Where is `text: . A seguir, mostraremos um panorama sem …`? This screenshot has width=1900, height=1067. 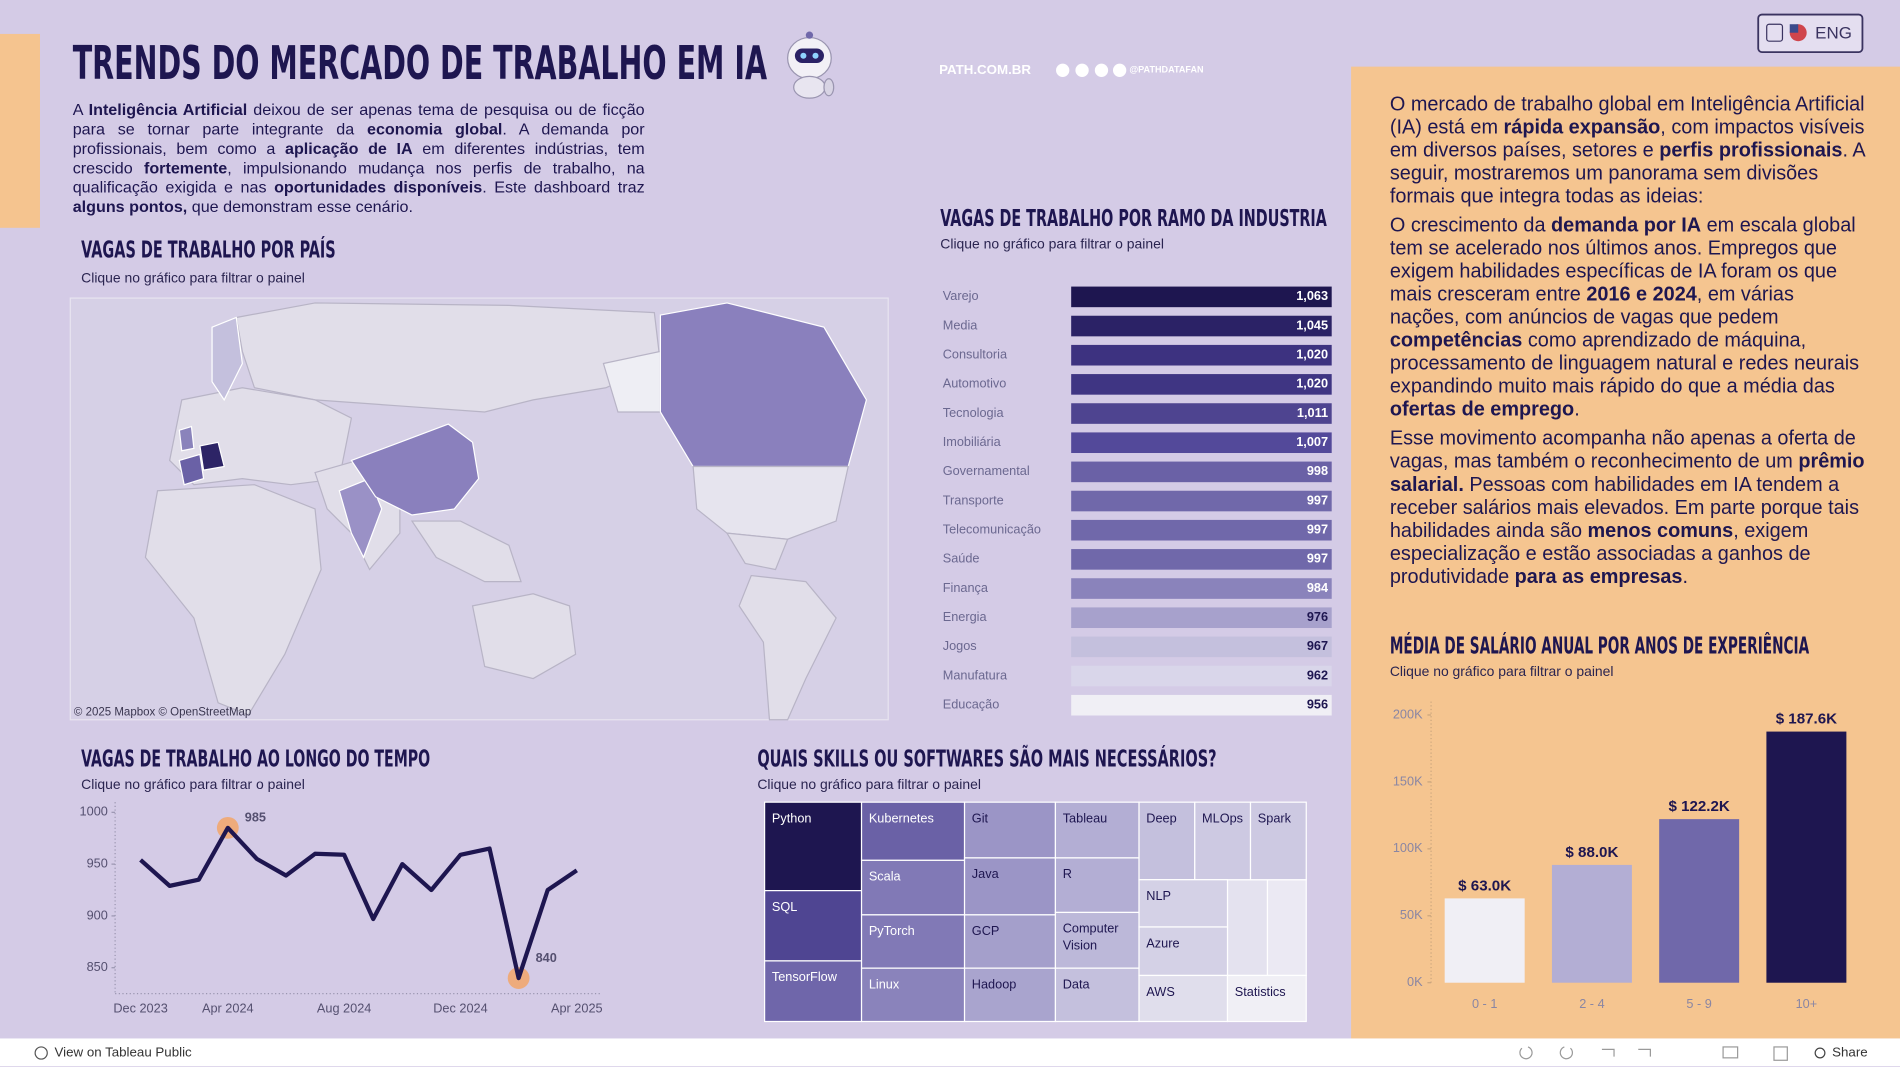 text: . A seguir, mostraremos um panorama sem … is located at coordinates (1627, 173).